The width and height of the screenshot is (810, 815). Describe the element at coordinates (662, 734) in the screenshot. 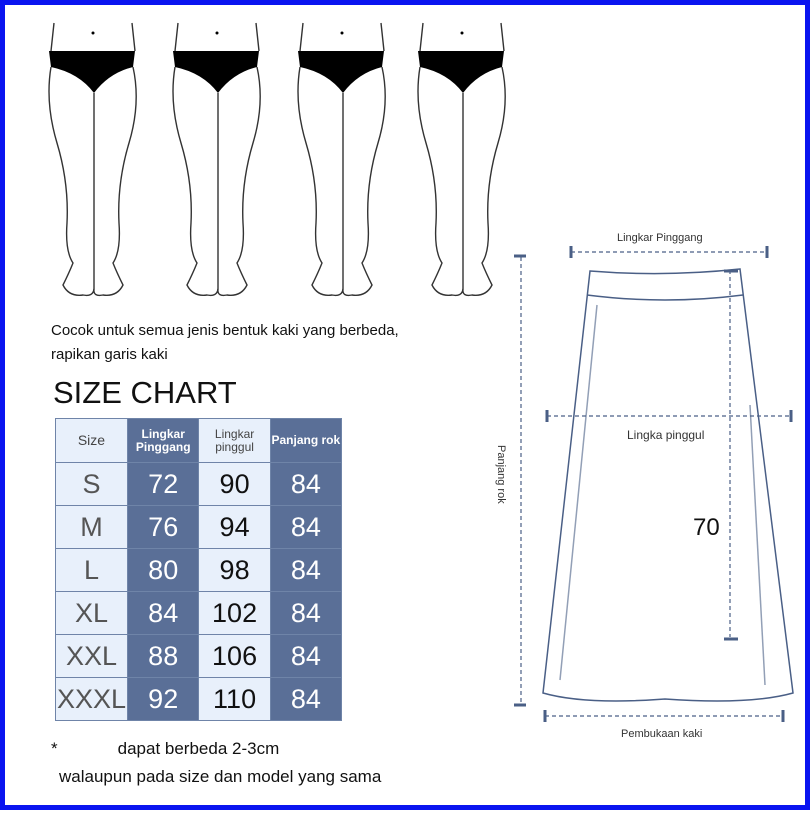

I see `hem-label: Pembukaan kaki` at that location.